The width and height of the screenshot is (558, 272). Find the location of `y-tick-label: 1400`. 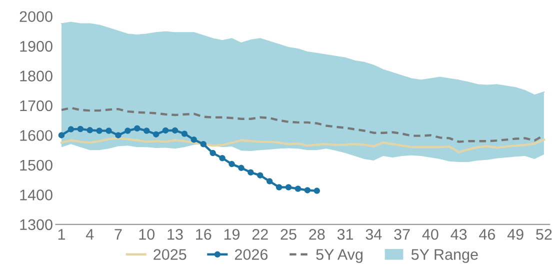

y-tick-label: 1400 is located at coordinates (36, 195).